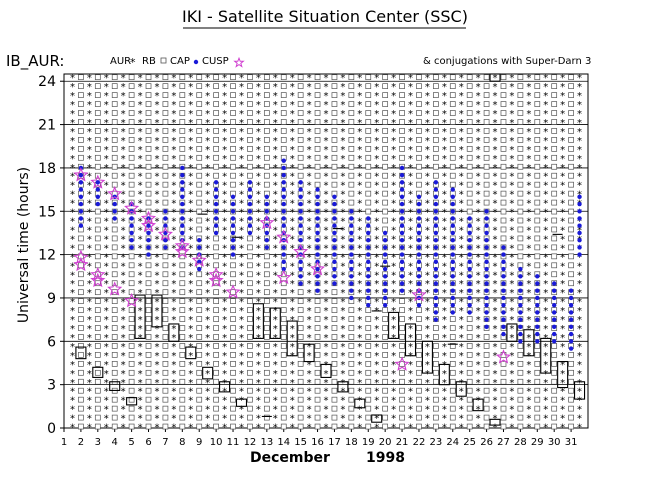 This screenshot has width=650, height=500. What do you see at coordinates (563, 374) in the screenshot?
I see `conjunction-box` at bounding box center [563, 374].